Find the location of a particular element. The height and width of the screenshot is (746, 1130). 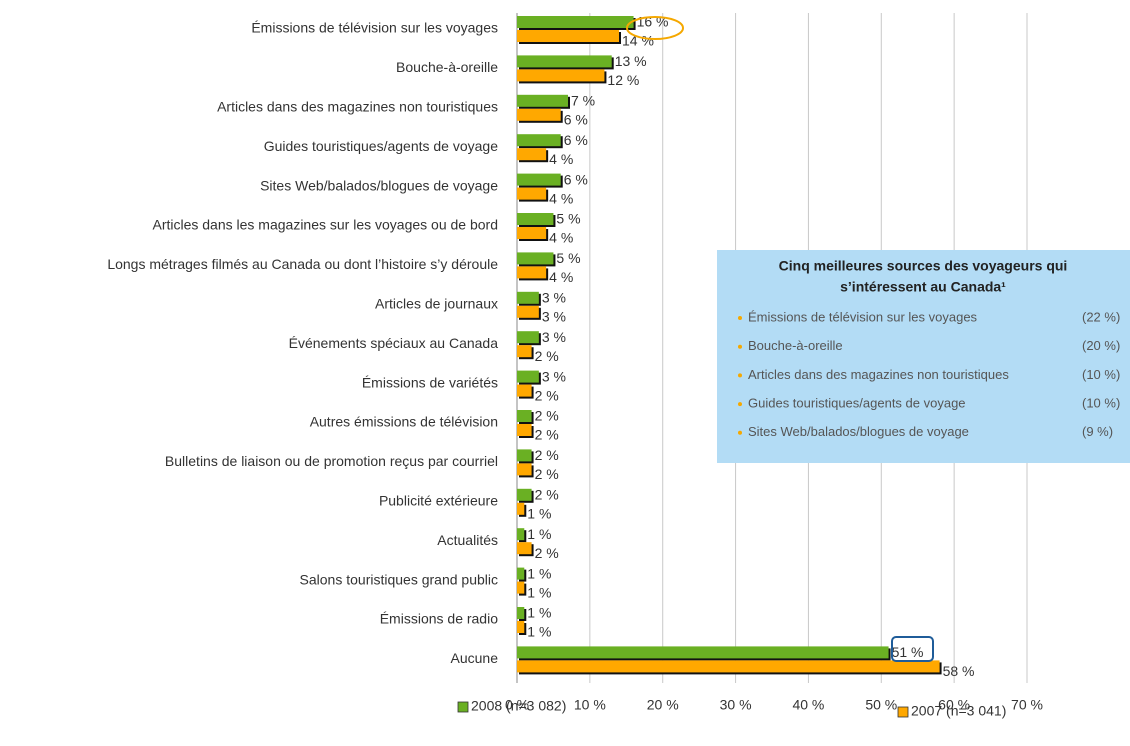

highlight-box is located at coordinates (912, 649).